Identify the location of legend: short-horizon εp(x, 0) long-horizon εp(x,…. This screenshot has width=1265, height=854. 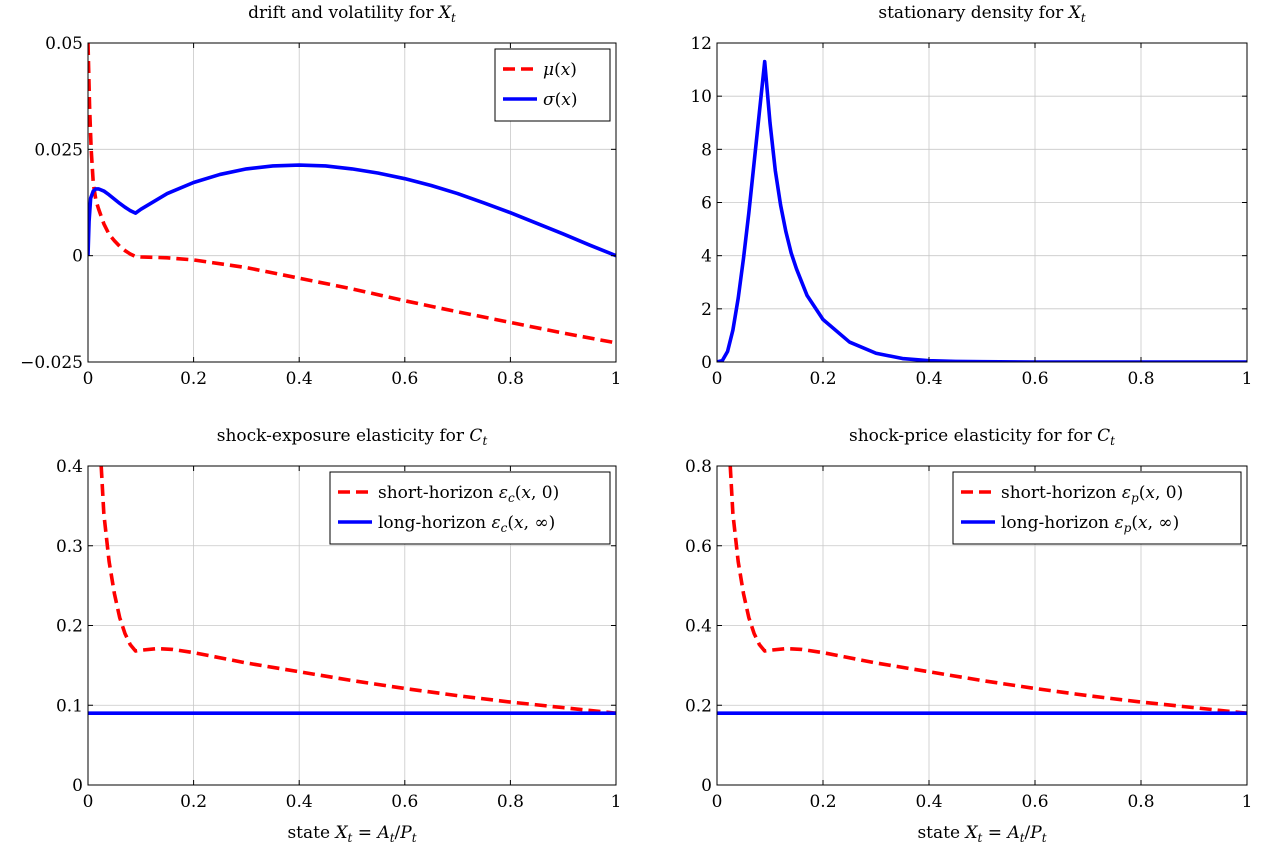
(1097, 508).